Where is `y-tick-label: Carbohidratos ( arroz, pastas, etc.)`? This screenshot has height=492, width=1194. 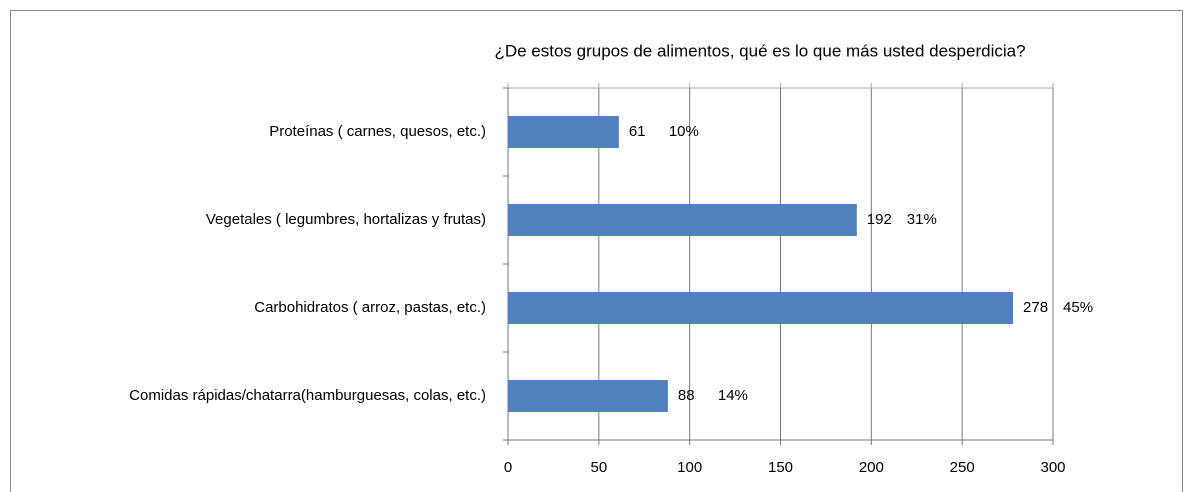 y-tick-label: Carbohidratos ( arroz, pastas, etc.) is located at coordinates (370, 307).